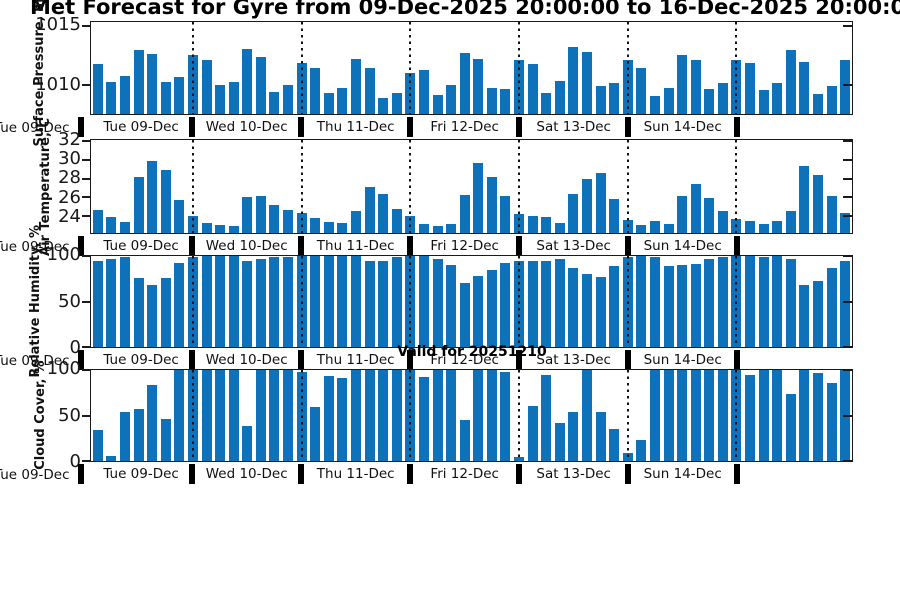  I want to click on day-label: Wed 10-Dec, so click(246, 474).